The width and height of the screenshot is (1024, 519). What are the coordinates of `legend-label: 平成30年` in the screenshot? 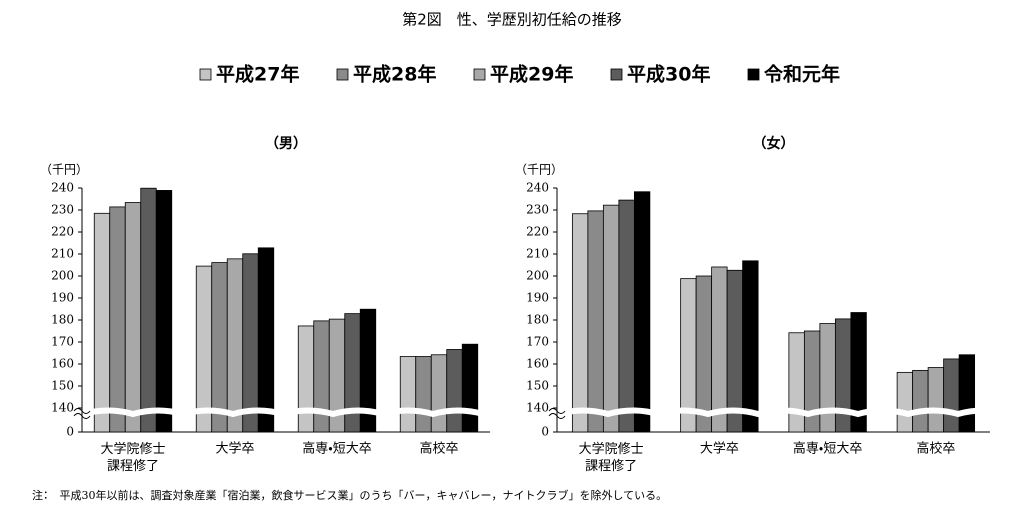 It's located at (668, 74).